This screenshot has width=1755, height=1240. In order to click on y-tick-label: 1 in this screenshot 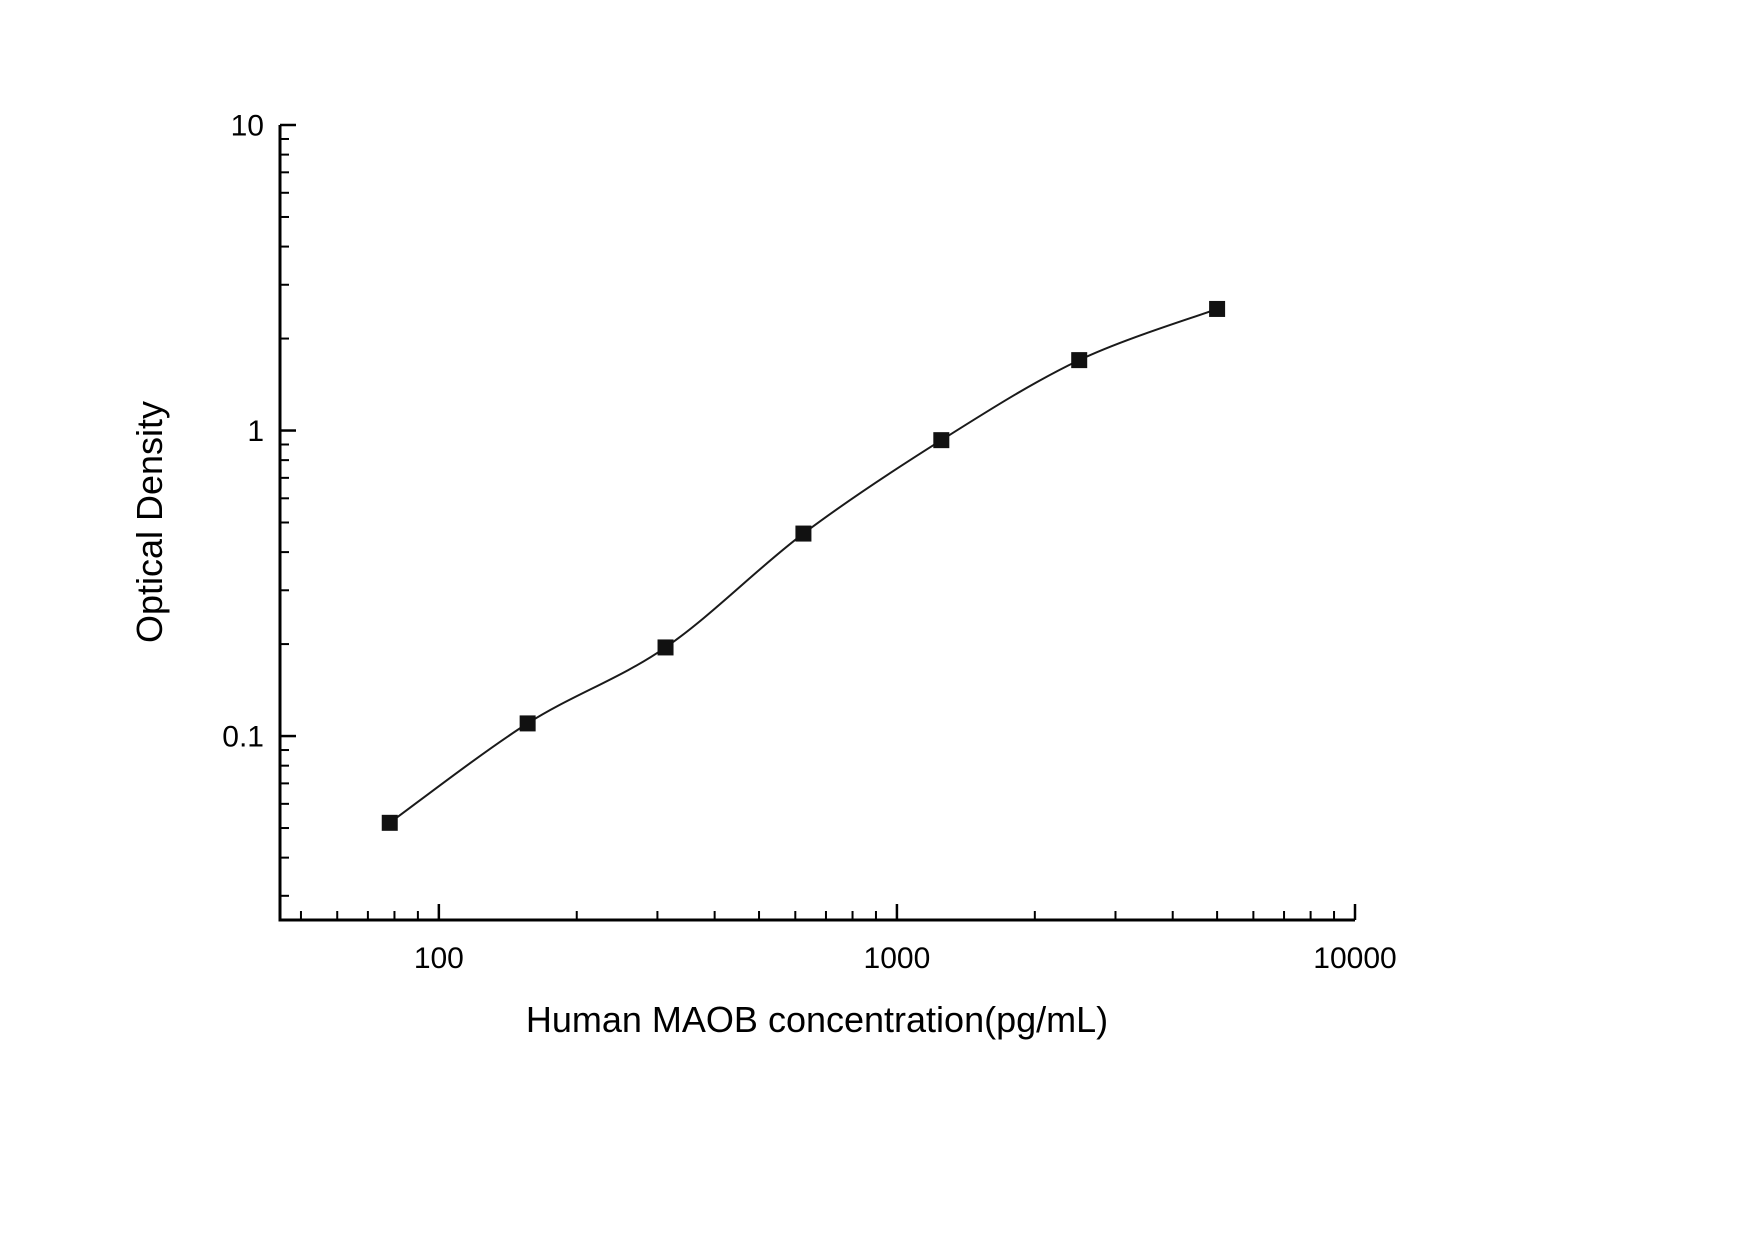, I will do `click(255, 431)`.